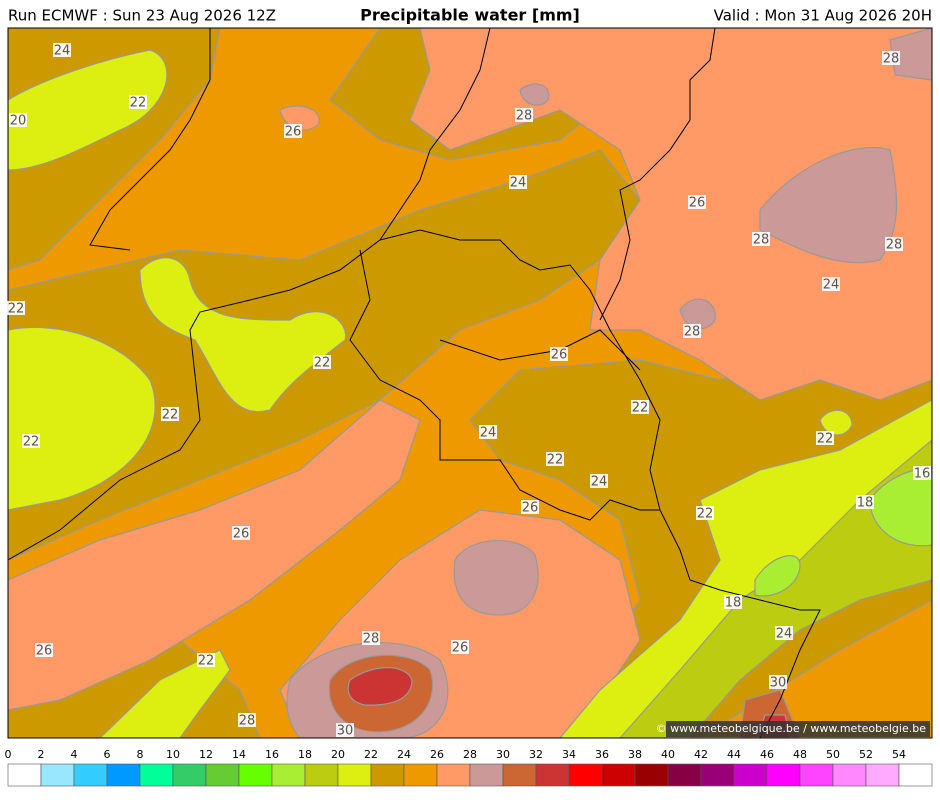 This screenshot has width=940, height=800. What do you see at coordinates (142, 16) in the screenshot?
I see `run-info: Run ECMWF : Sun 23 Aug 2026 12Z` at bounding box center [142, 16].